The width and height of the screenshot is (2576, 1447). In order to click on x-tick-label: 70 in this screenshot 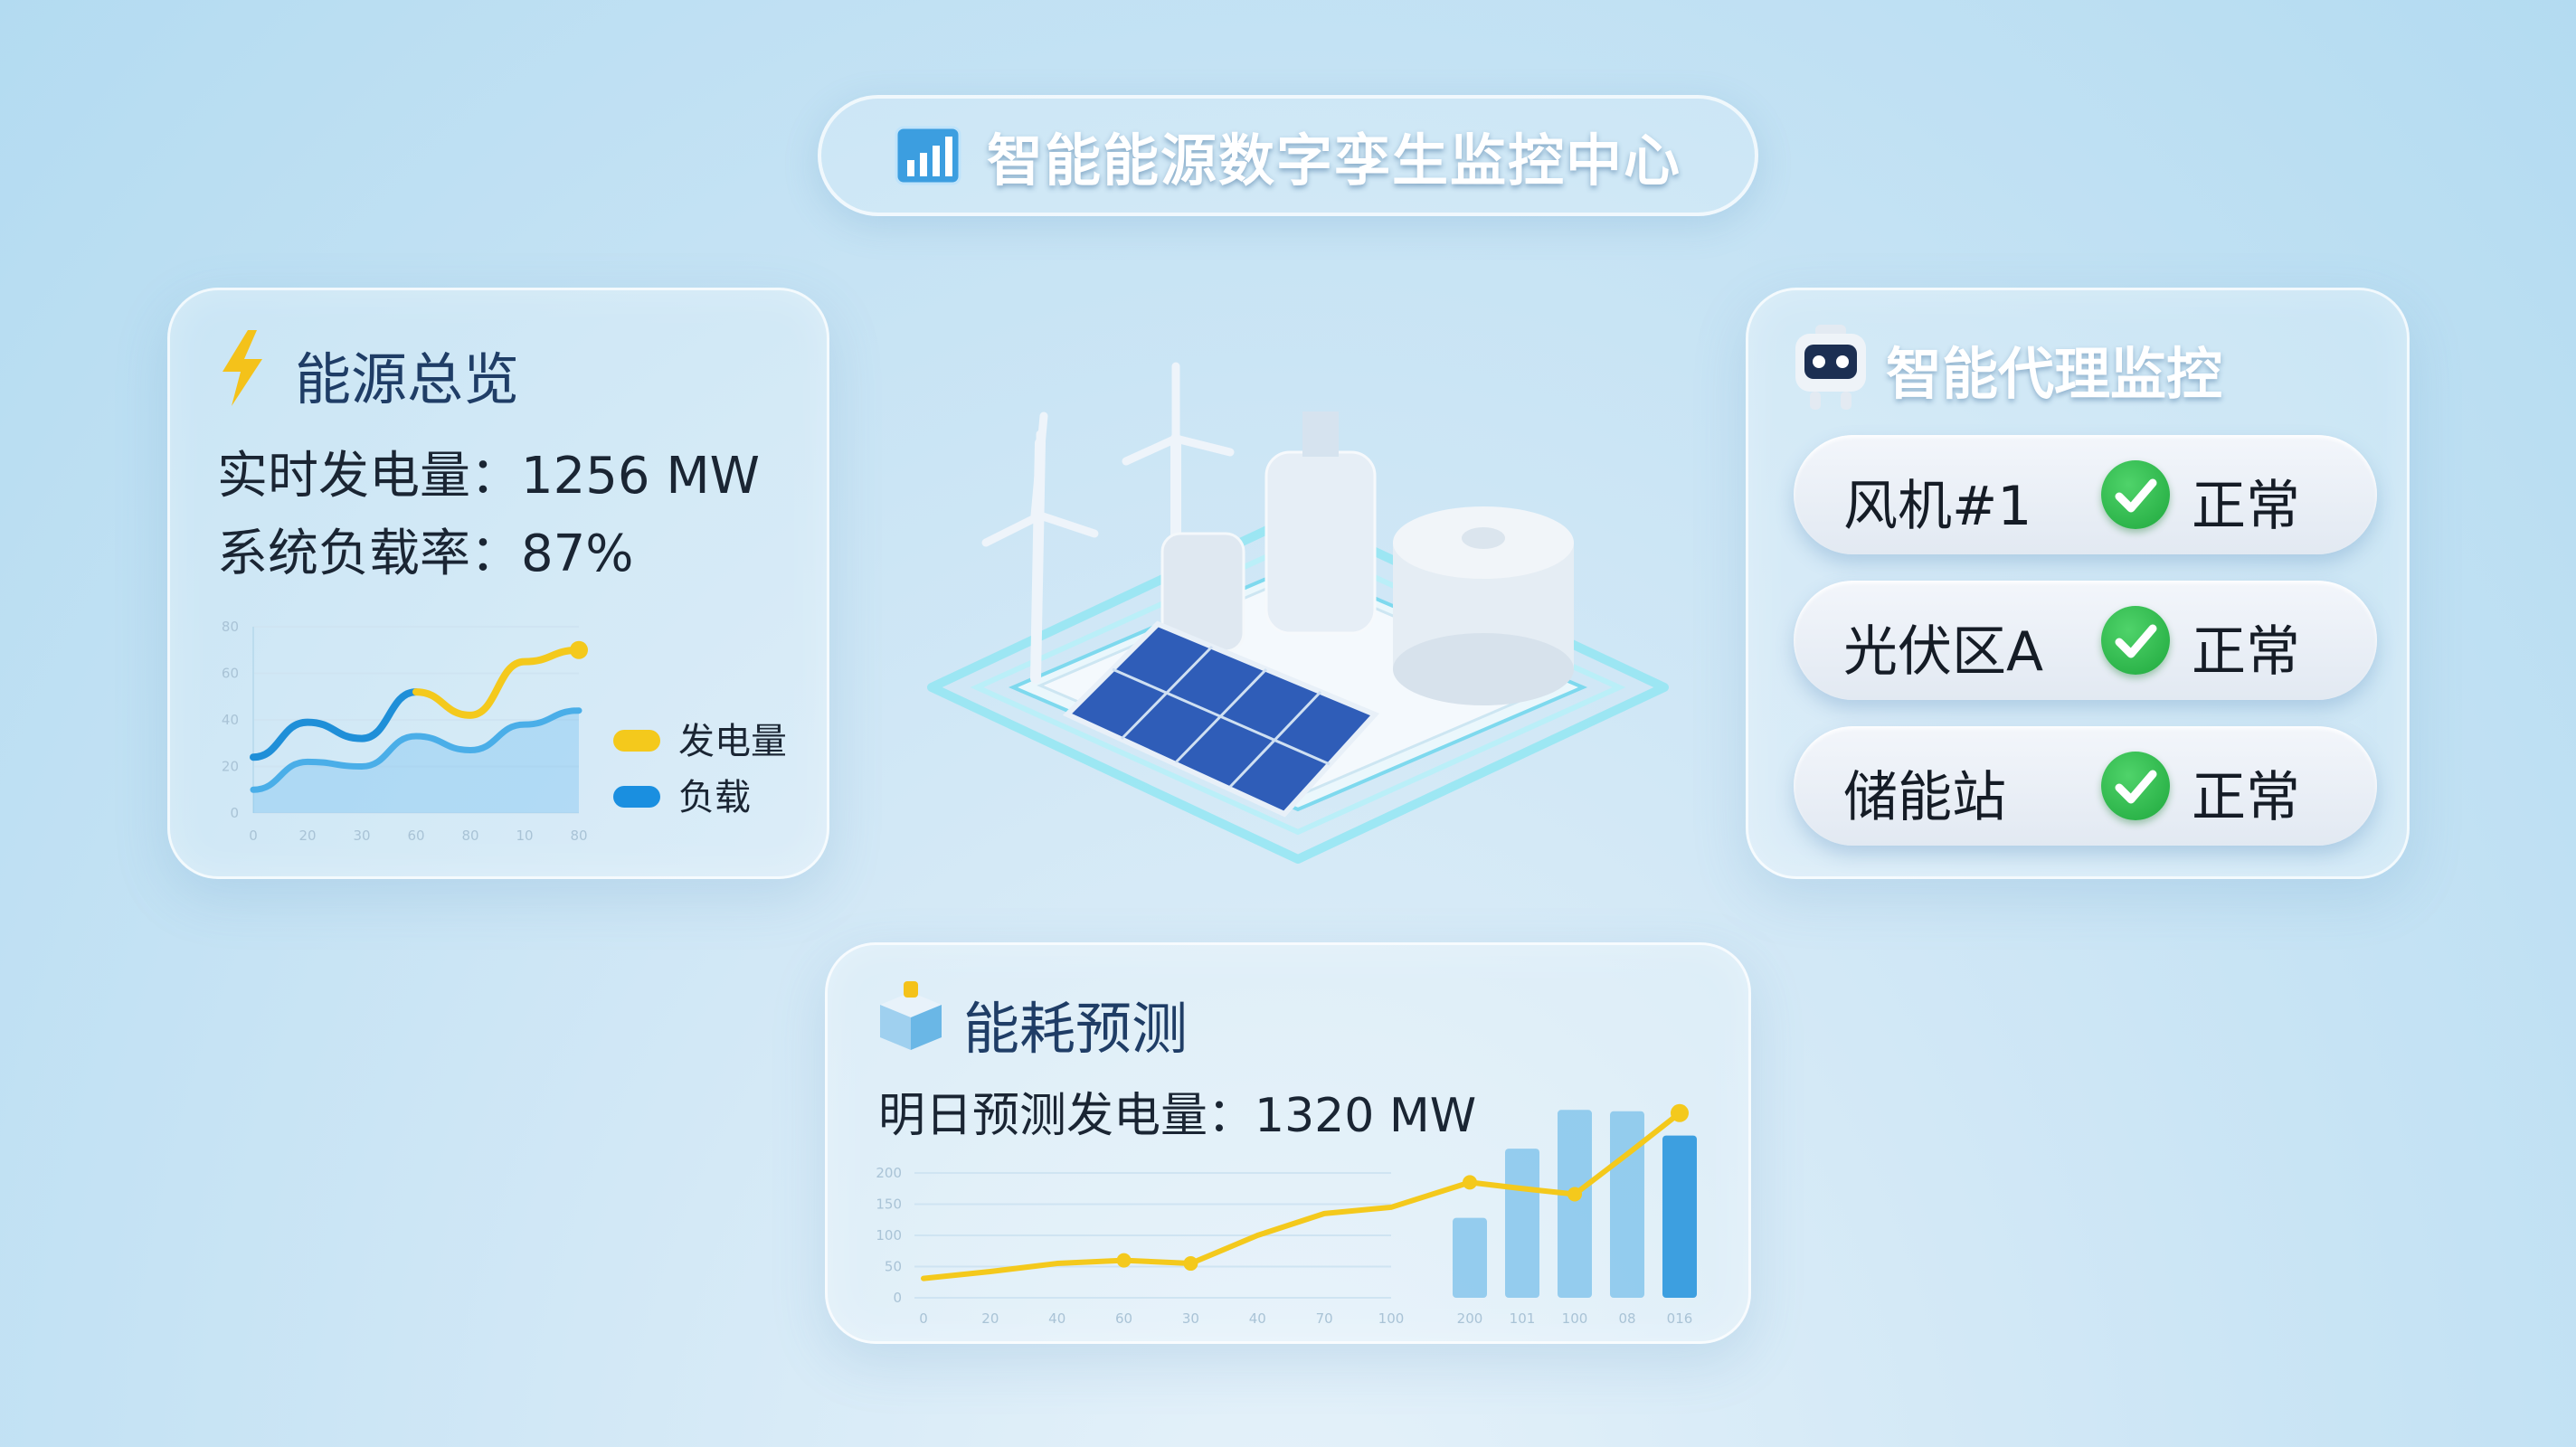, I will do `click(1325, 1318)`.